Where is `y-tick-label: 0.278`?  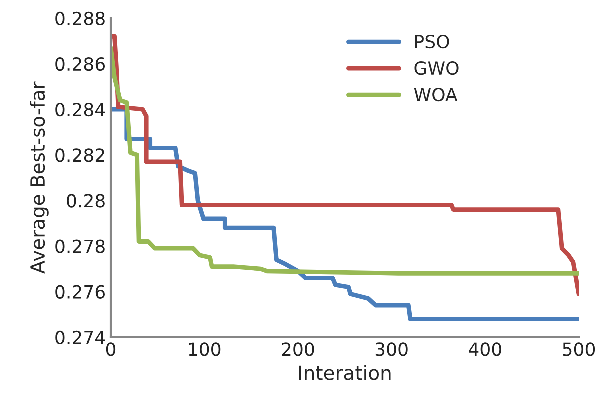 y-tick-label: 0.278 is located at coordinates (80, 247).